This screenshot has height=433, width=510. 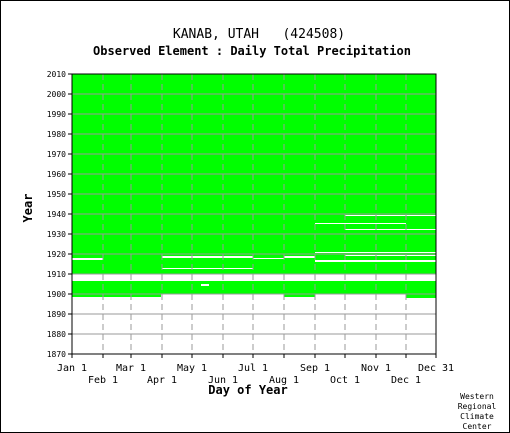 I want to click on y-tick-label: 1970, so click(x=56, y=154).